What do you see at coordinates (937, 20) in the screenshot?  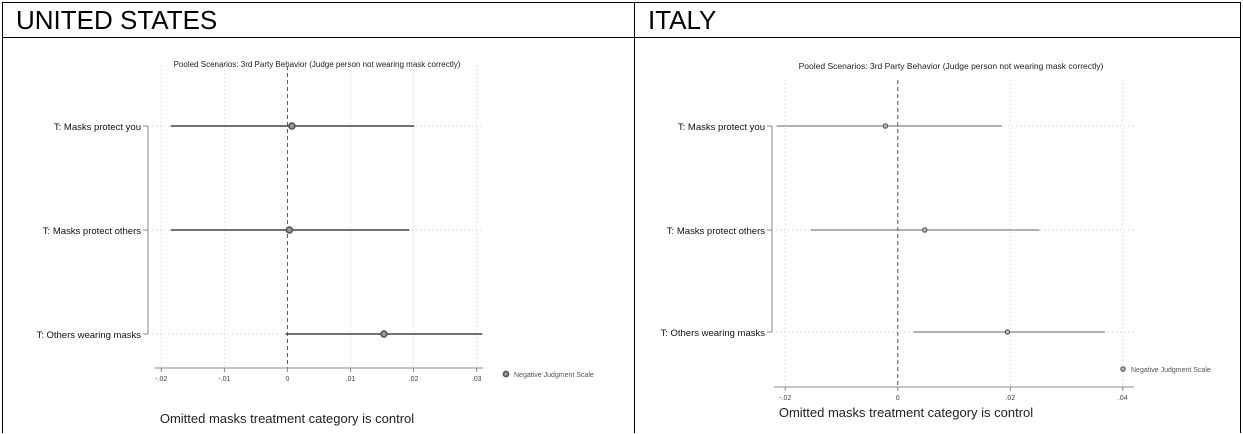 I see `panel-header-italy: ITALY` at bounding box center [937, 20].